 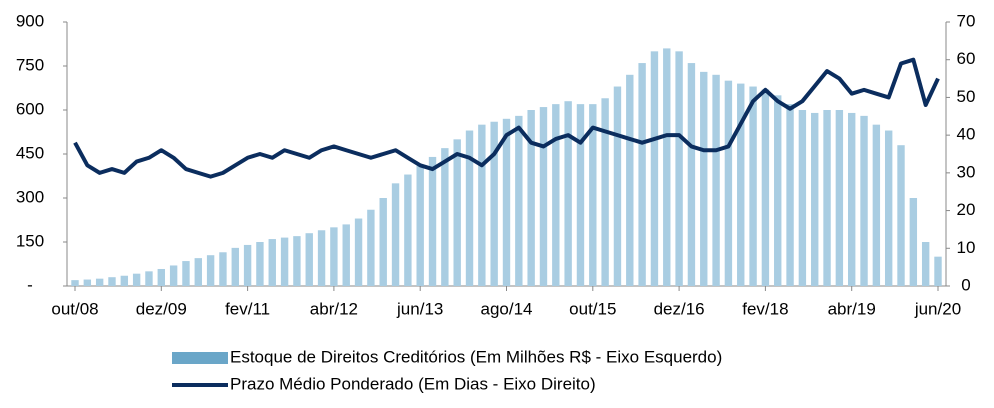 What do you see at coordinates (74, 308) in the screenshot?
I see `x-tick-label: out/08` at bounding box center [74, 308].